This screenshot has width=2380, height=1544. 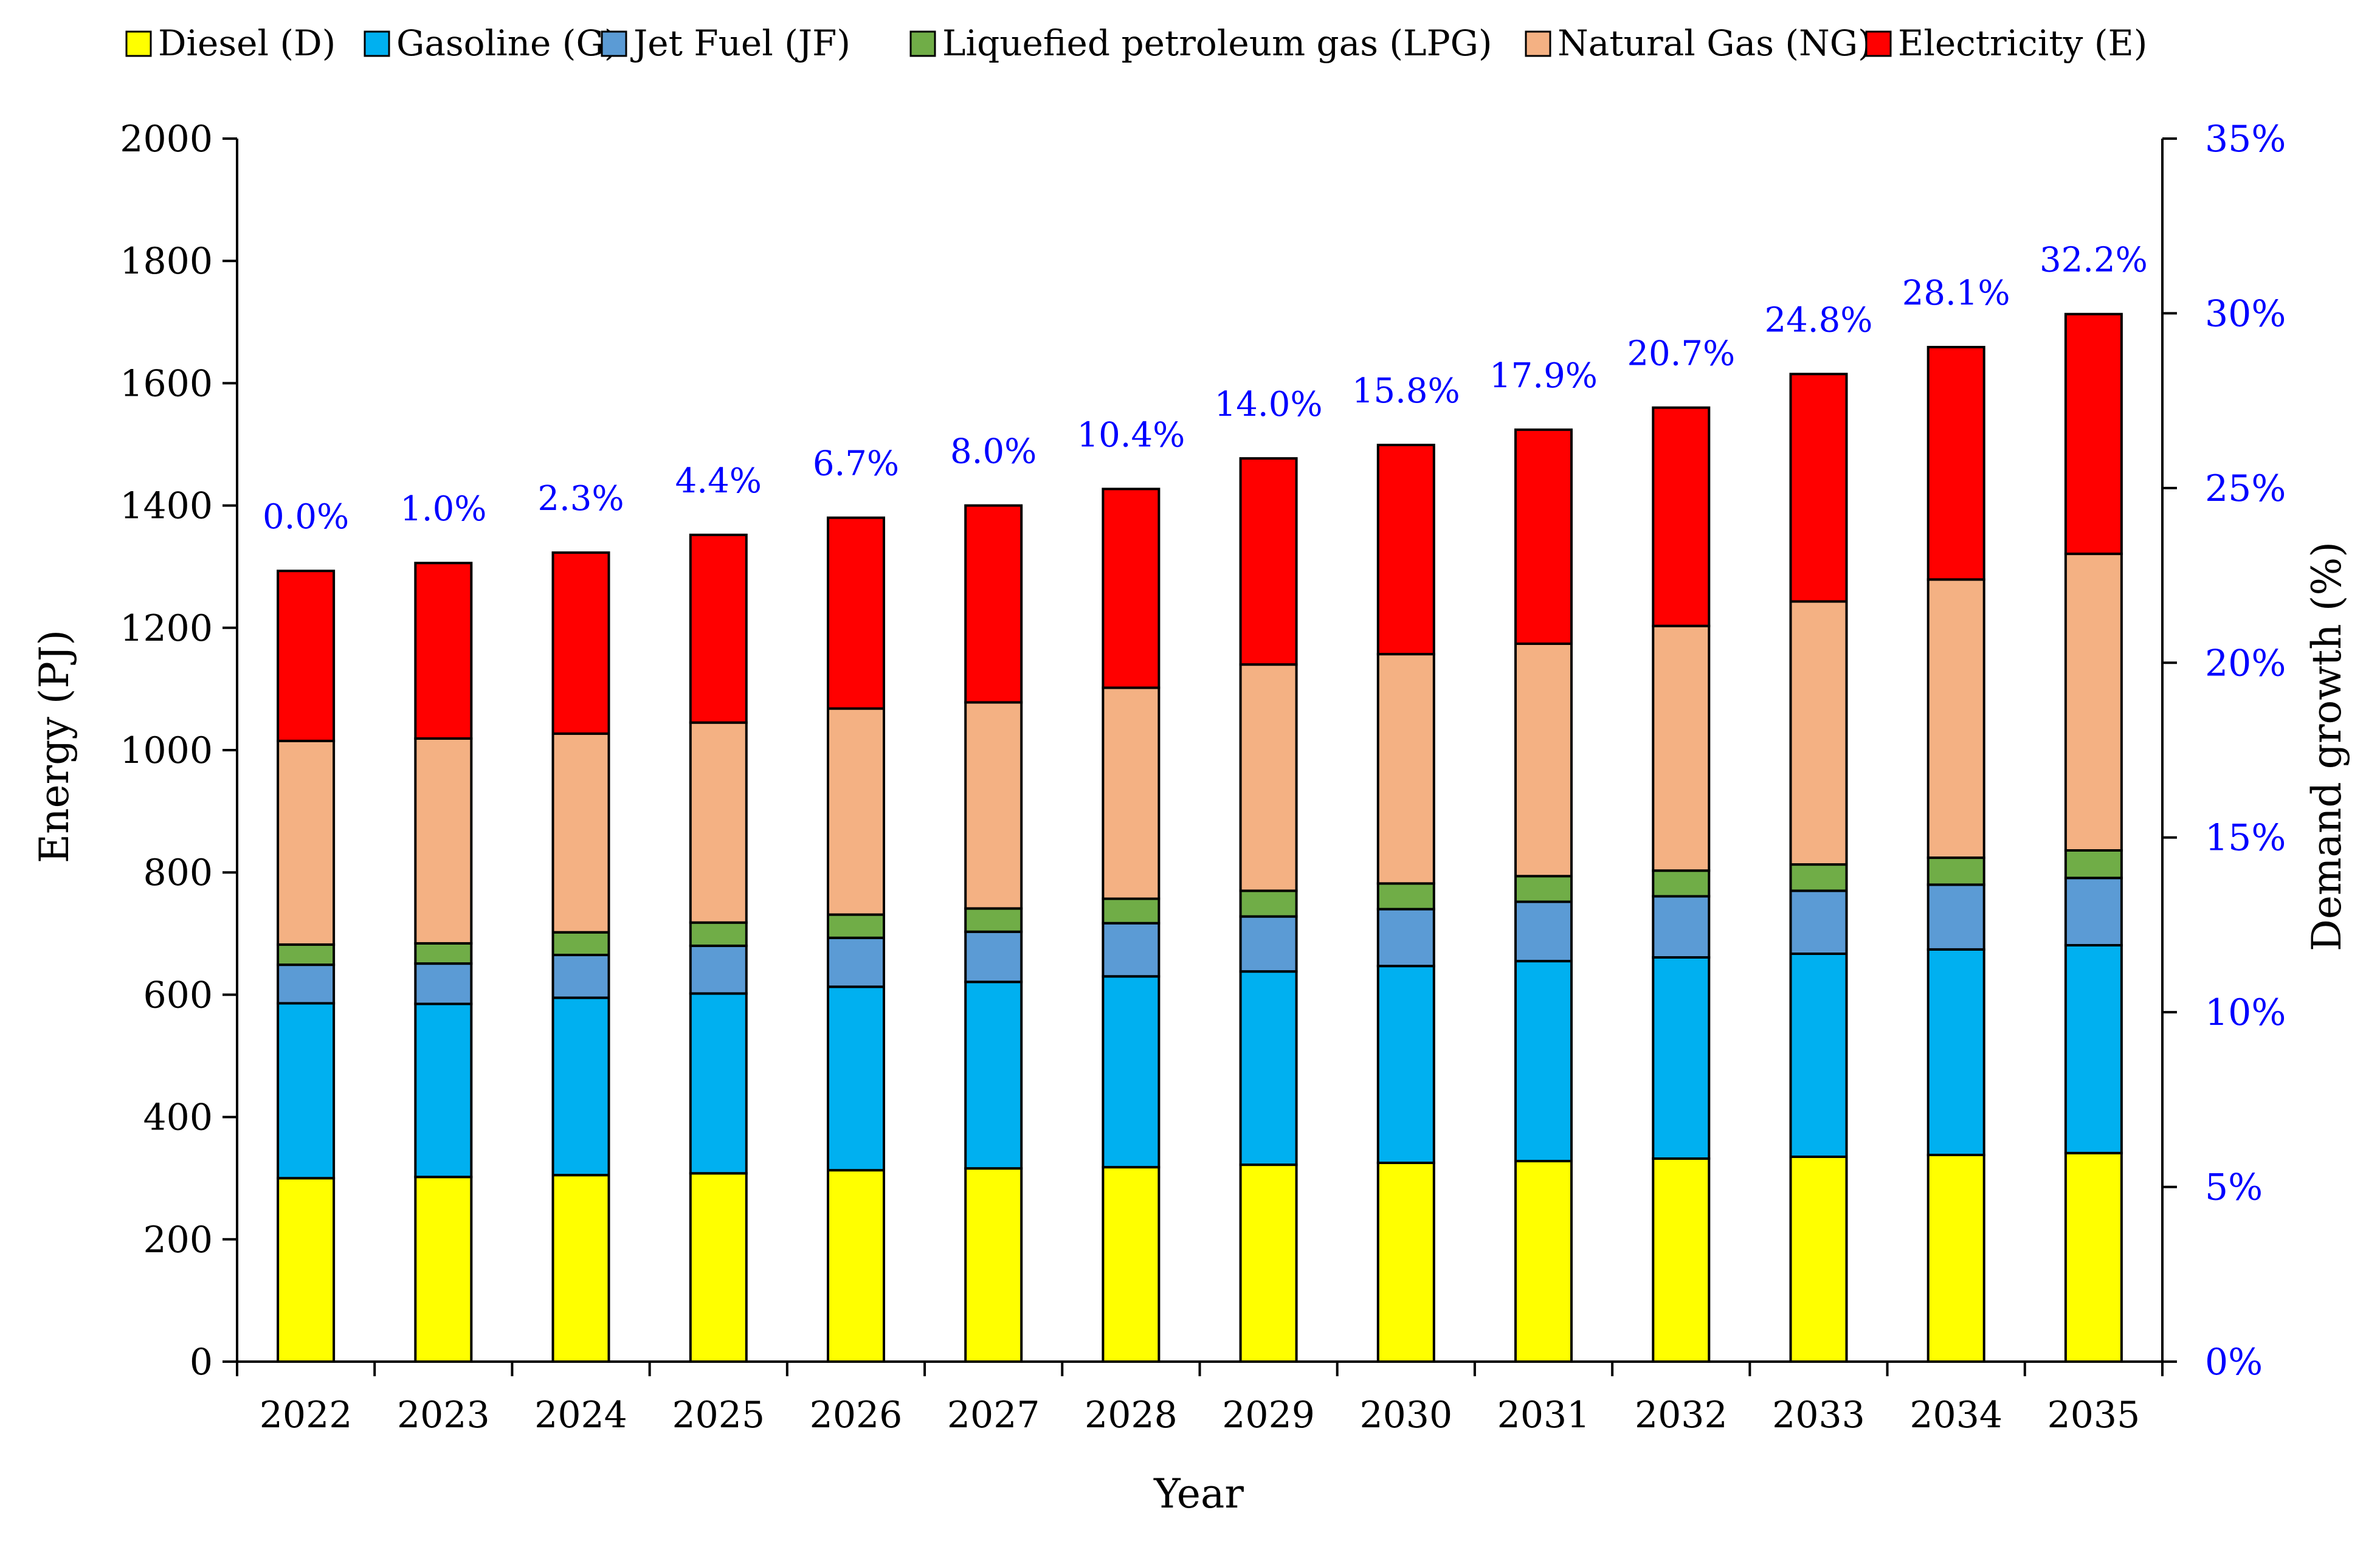 What do you see at coordinates (1955, 718) in the screenshot?
I see `bar-segment-2034-s4` at bounding box center [1955, 718].